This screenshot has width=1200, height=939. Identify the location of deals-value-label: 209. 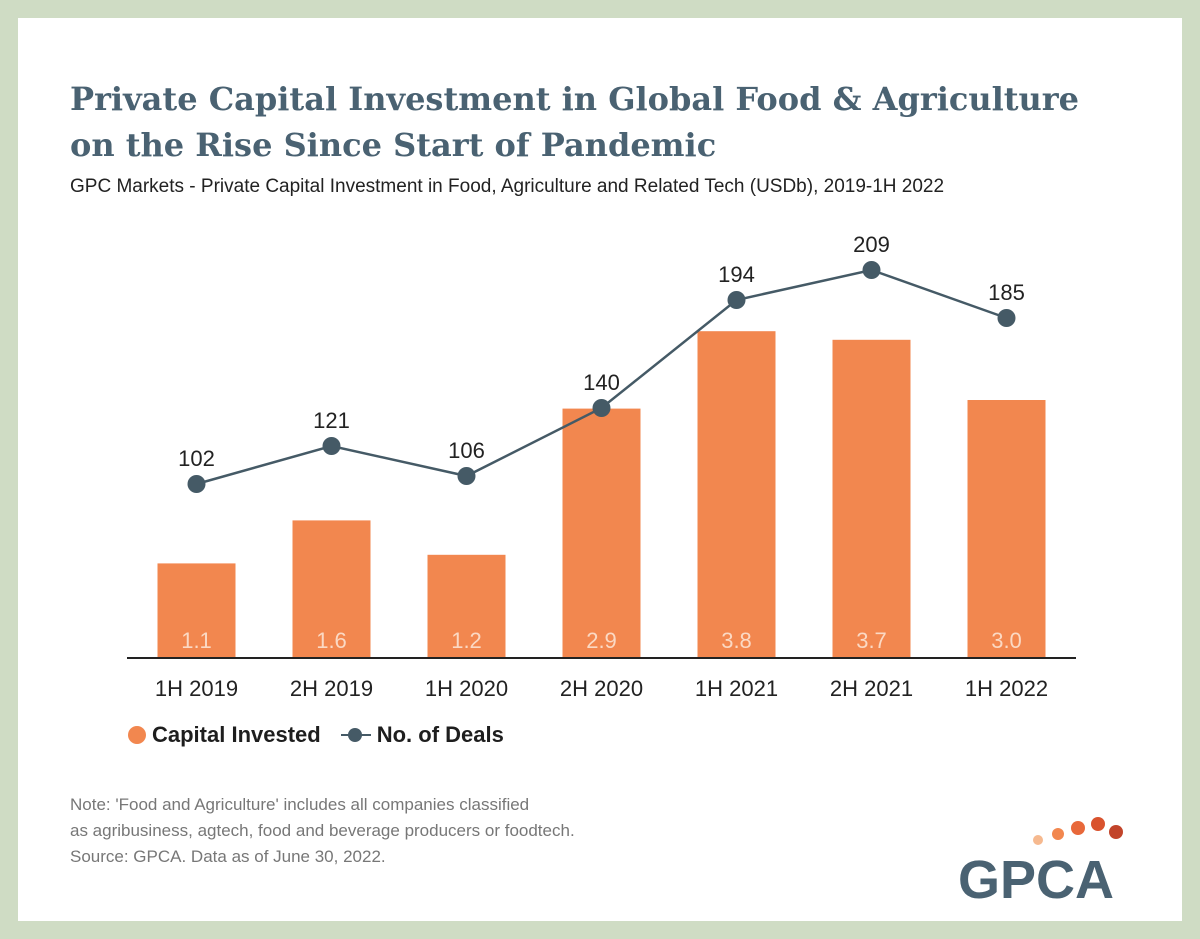
(871, 244).